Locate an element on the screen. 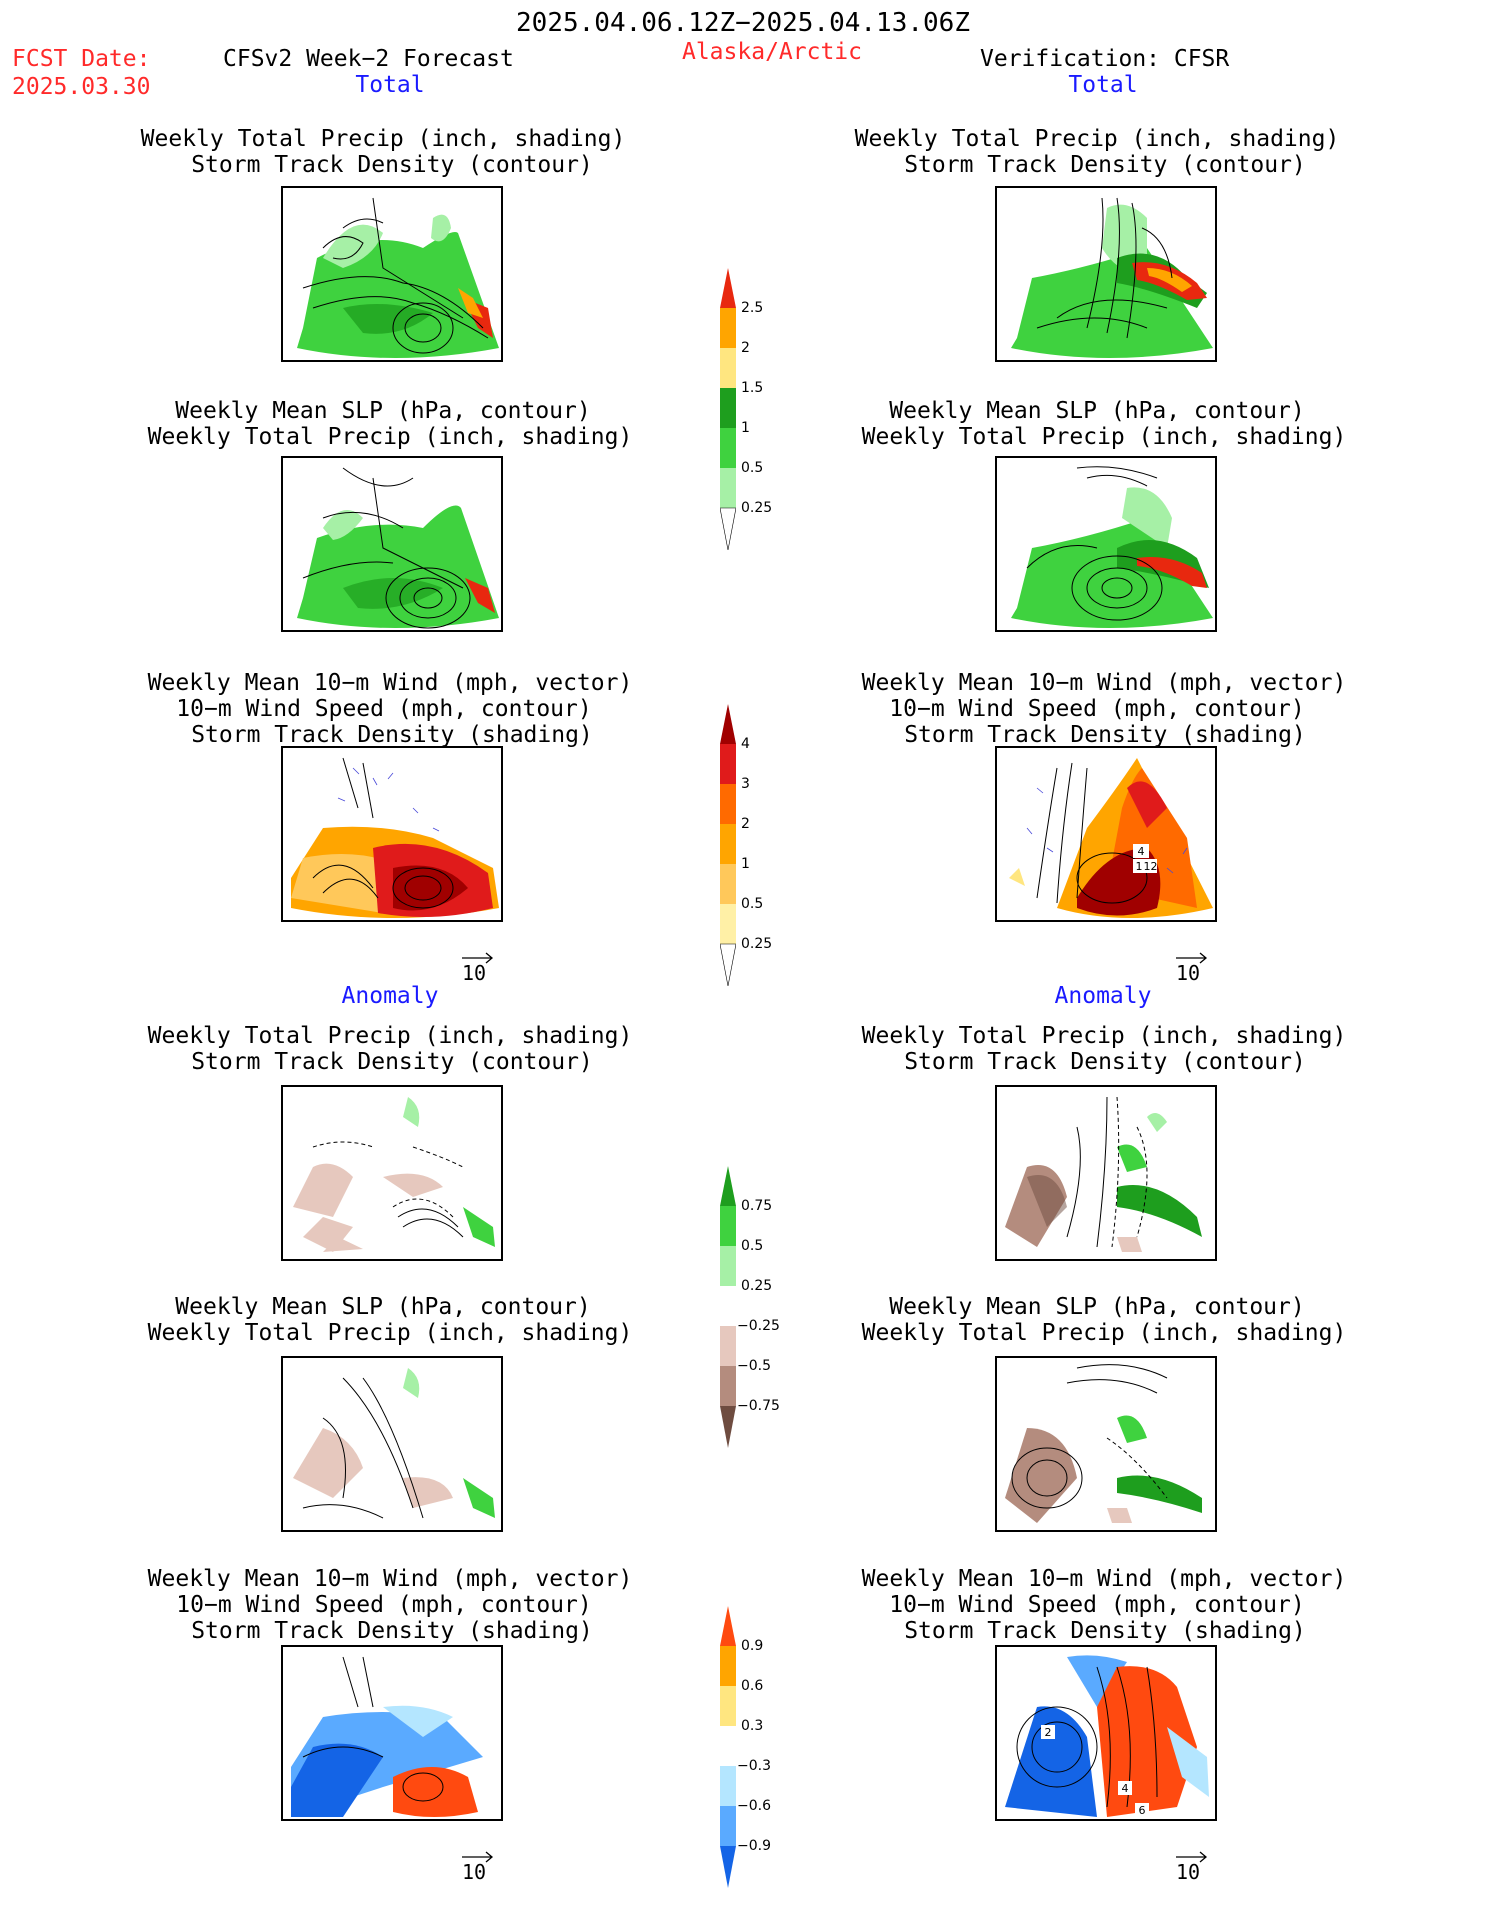 The image size is (1487, 1925). colorbar-tick-label: 0.75 is located at coordinates (757, 1206).